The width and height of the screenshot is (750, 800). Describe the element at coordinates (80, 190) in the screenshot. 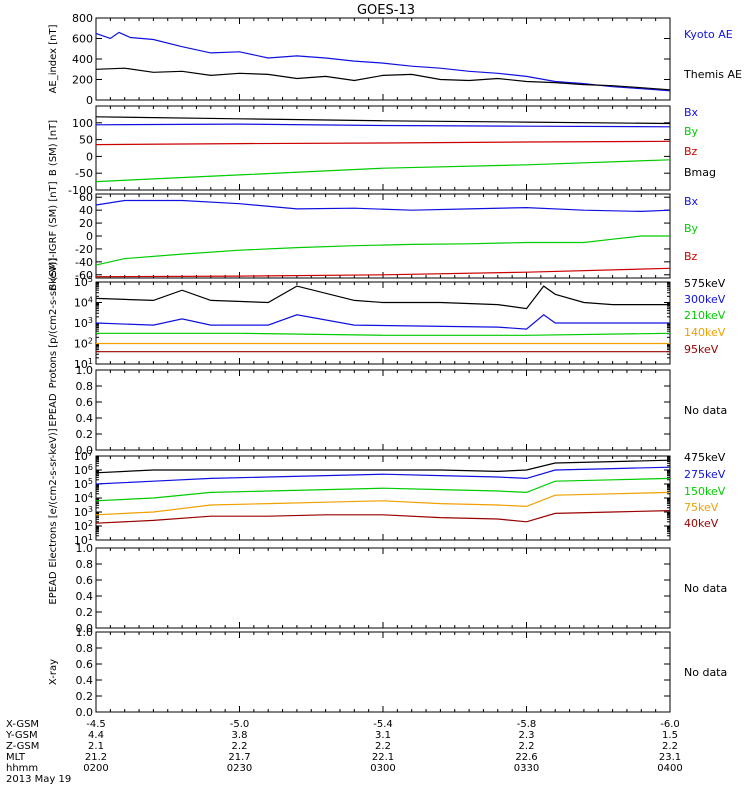

I see `y-tick-label: -100` at that location.